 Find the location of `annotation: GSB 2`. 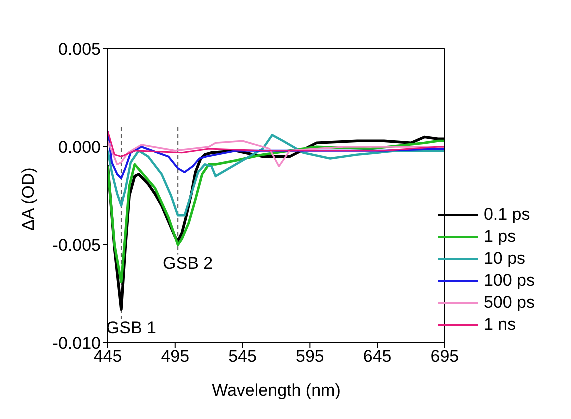

annotation: GSB 2 is located at coordinates (188, 263).